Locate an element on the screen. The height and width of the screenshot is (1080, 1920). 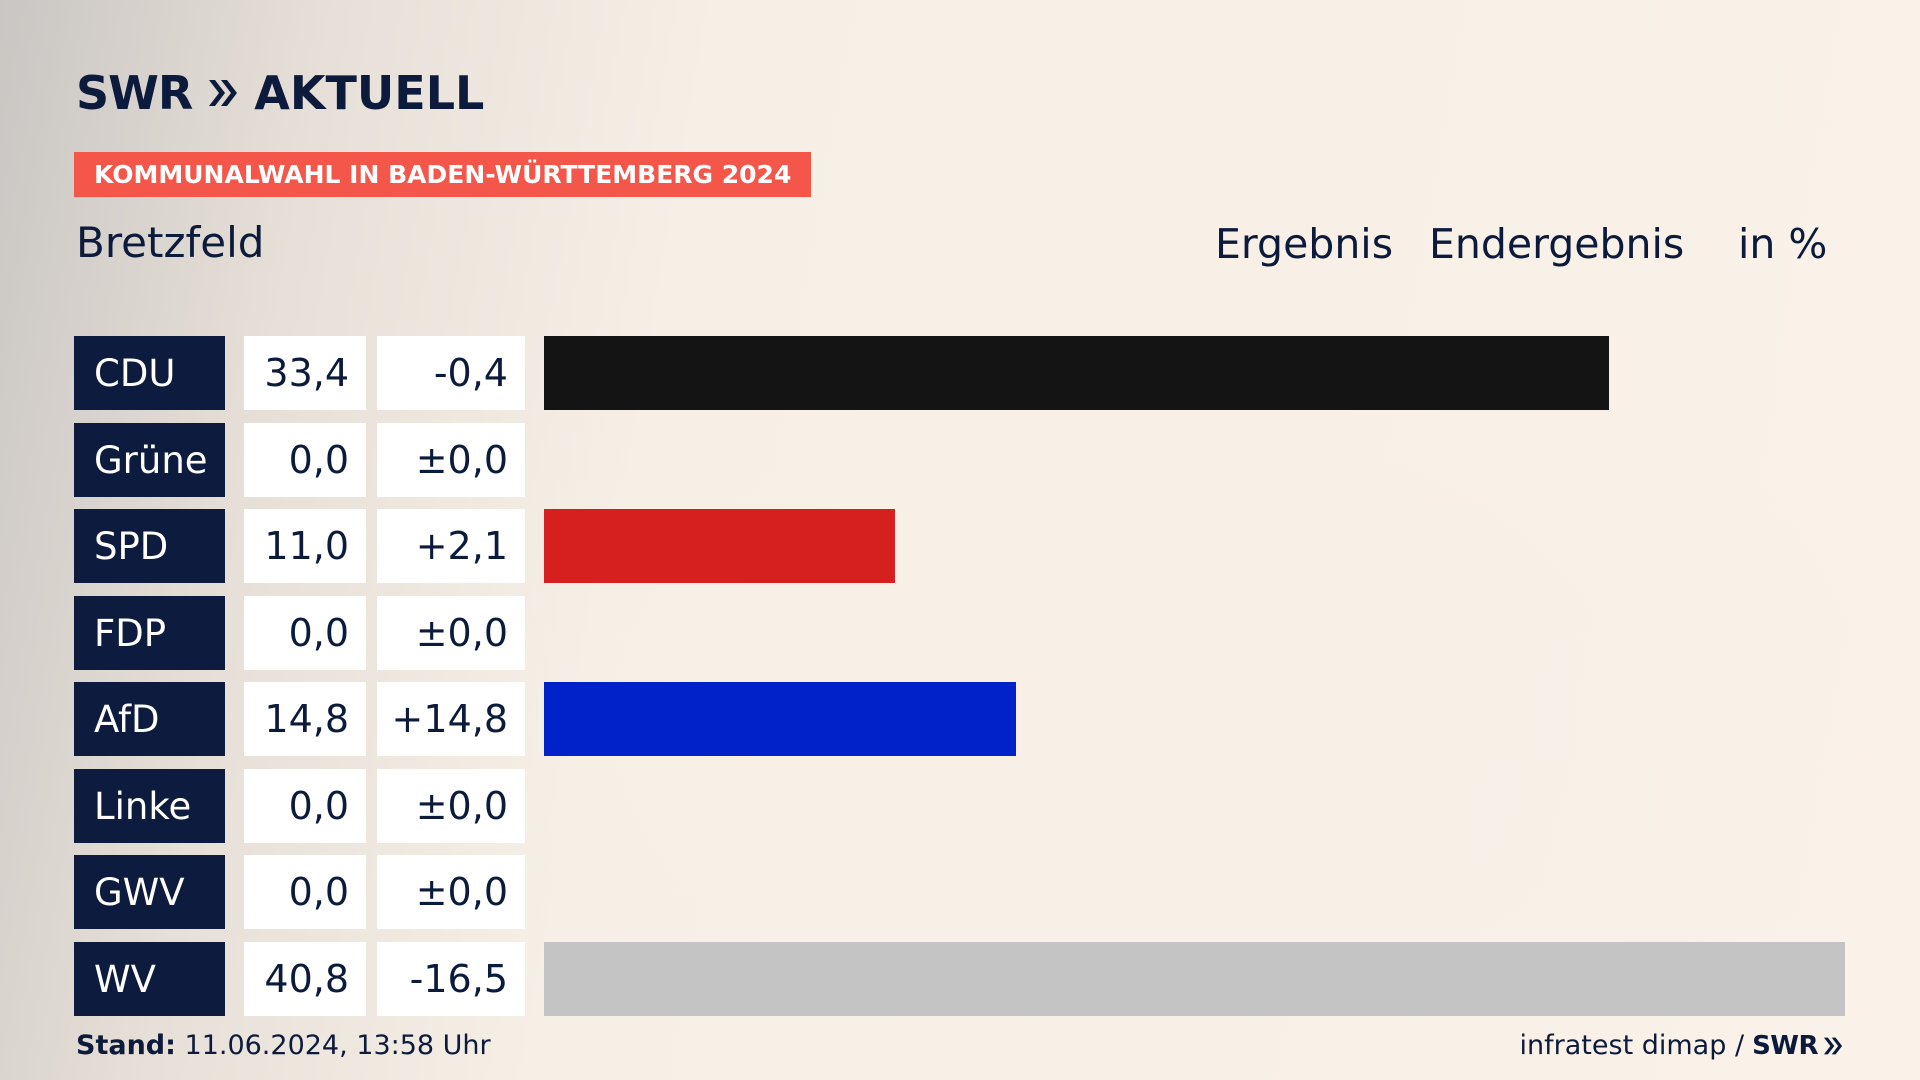
swr-logo-text: SWR is located at coordinates (134, 93).